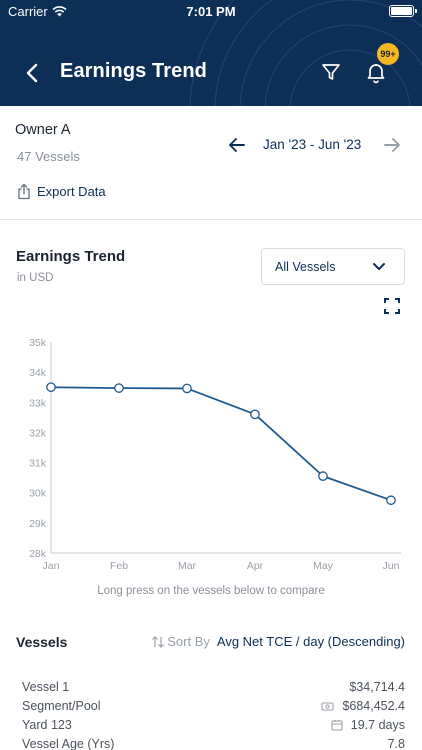 This screenshot has height=750, width=422. I want to click on vessel-age-value: 7.8, so click(396, 743).